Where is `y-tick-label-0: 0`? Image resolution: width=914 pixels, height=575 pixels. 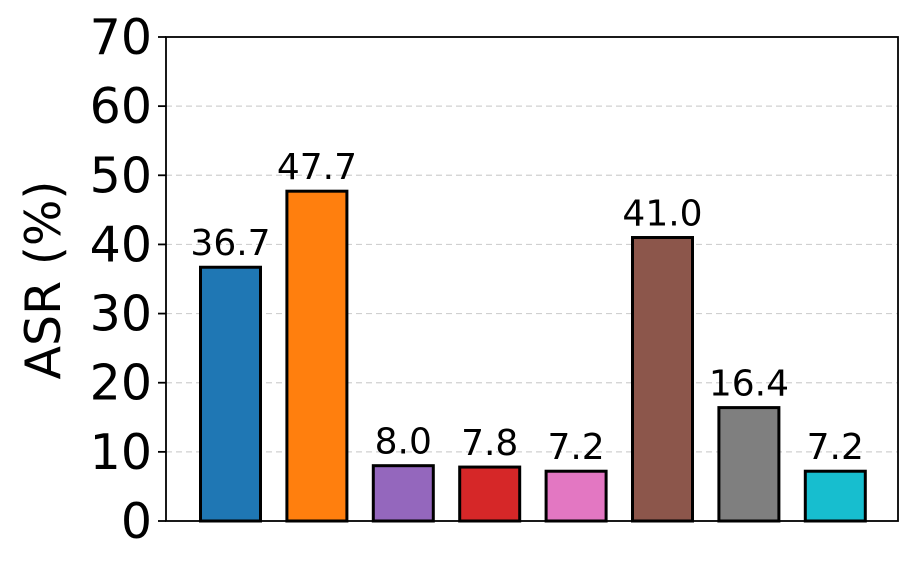
y-tick-label-0: 0 is located at coordinates (136, 521).